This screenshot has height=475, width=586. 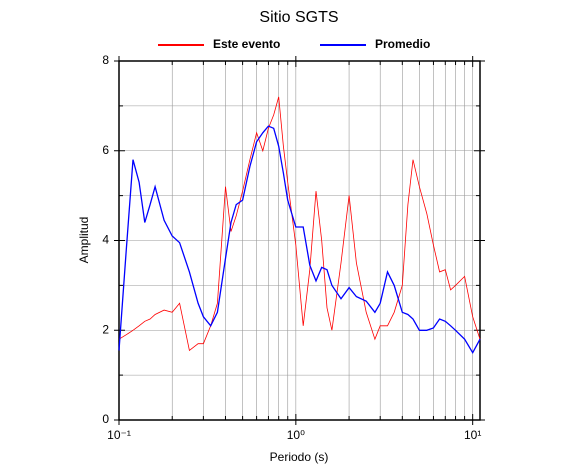 I want to click on y-tick-label: 2, so click(x=105, y=329).